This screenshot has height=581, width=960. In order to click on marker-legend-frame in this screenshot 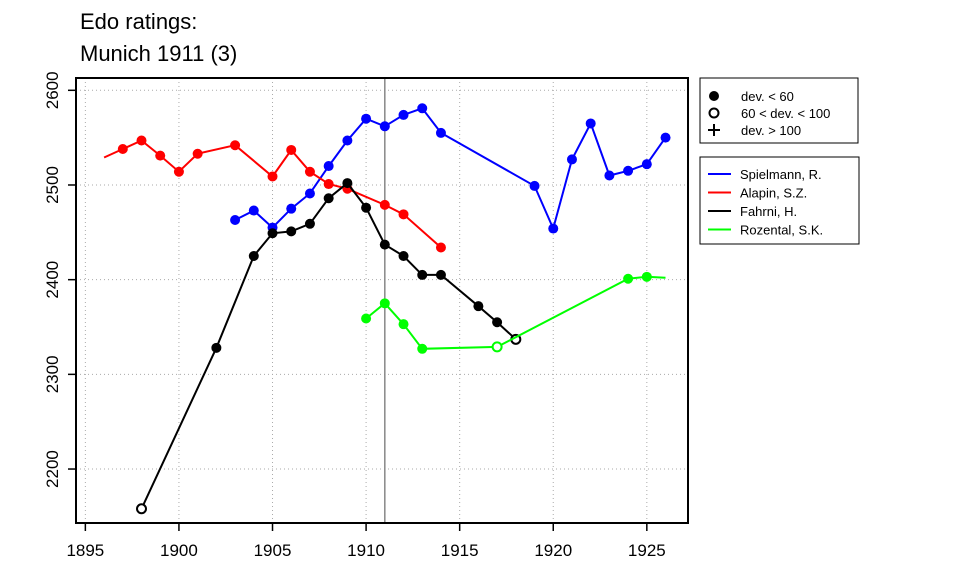, I will do `click(779, 110)`.